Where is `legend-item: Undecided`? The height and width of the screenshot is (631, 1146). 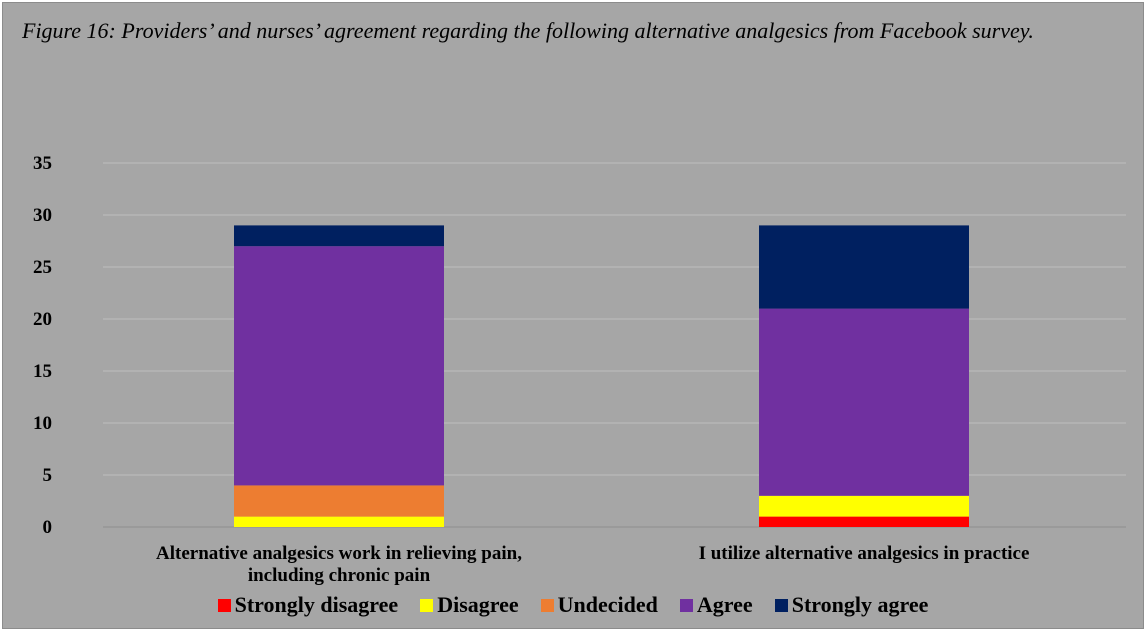
legend-item: Undecided is located at coordinates (599, 605).